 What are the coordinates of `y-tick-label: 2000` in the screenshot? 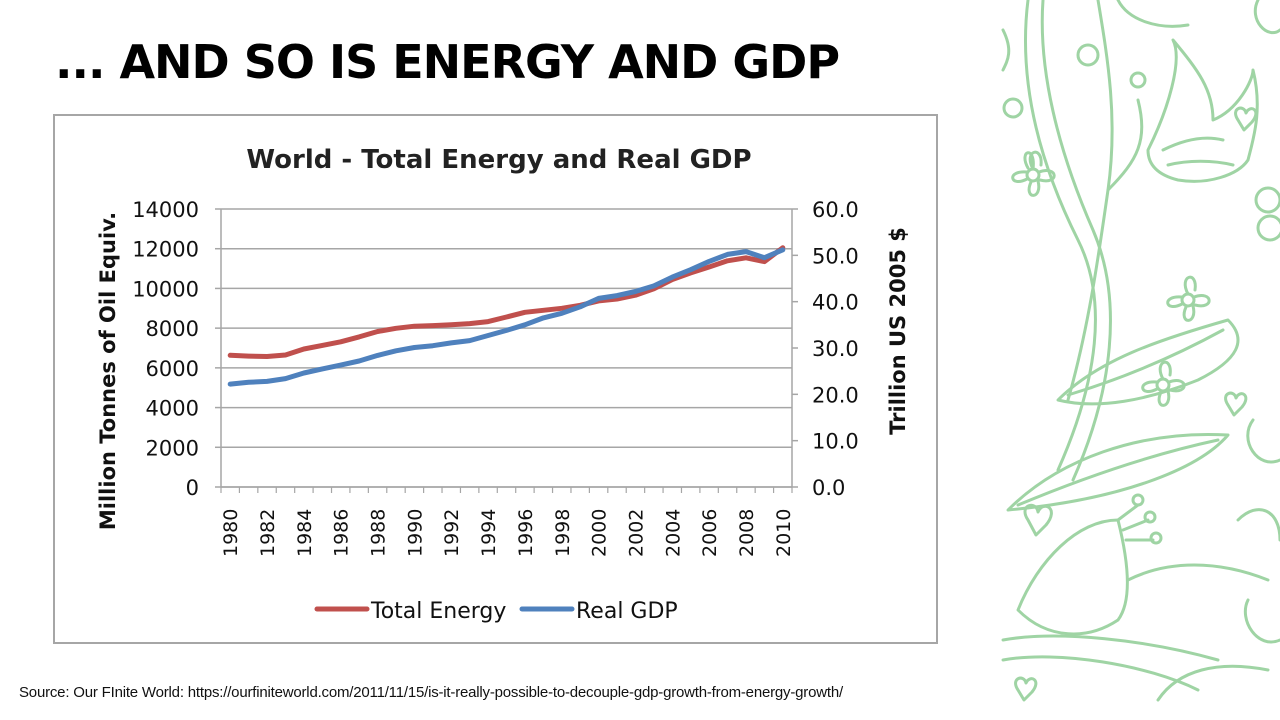 It's located at (172, 448).